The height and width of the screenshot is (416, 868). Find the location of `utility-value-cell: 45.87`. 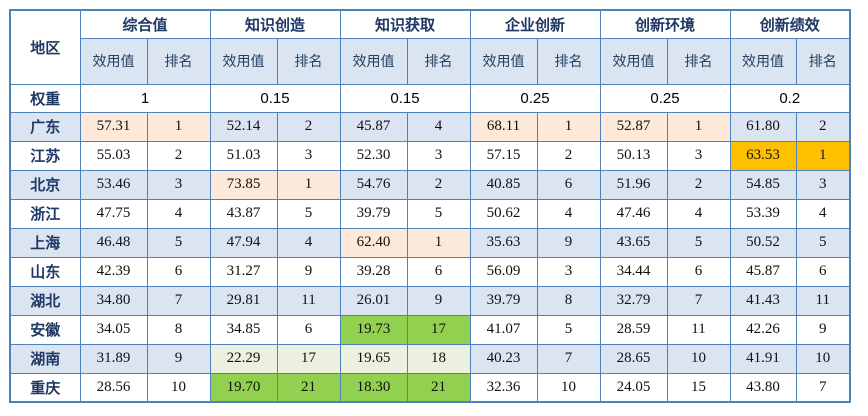

utility-value-cell: 45.87 is located at coordinates (763, 271).